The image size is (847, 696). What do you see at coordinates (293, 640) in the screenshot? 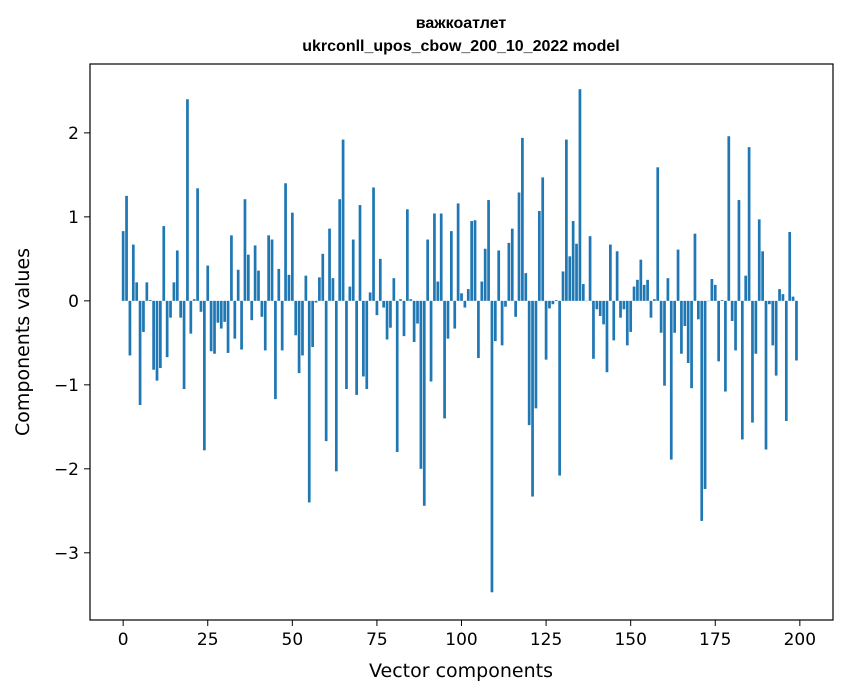
I see `x-tick-label: 50` at bounding box center [293, 640].